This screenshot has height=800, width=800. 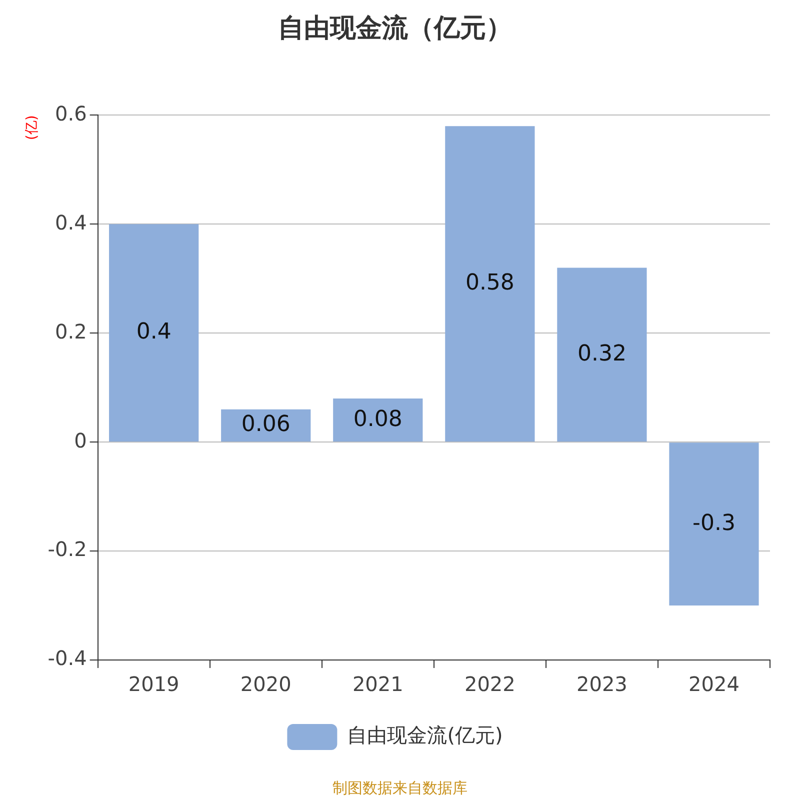 I want to click on y-axis-title: (亿), so click(x=32, y=127).